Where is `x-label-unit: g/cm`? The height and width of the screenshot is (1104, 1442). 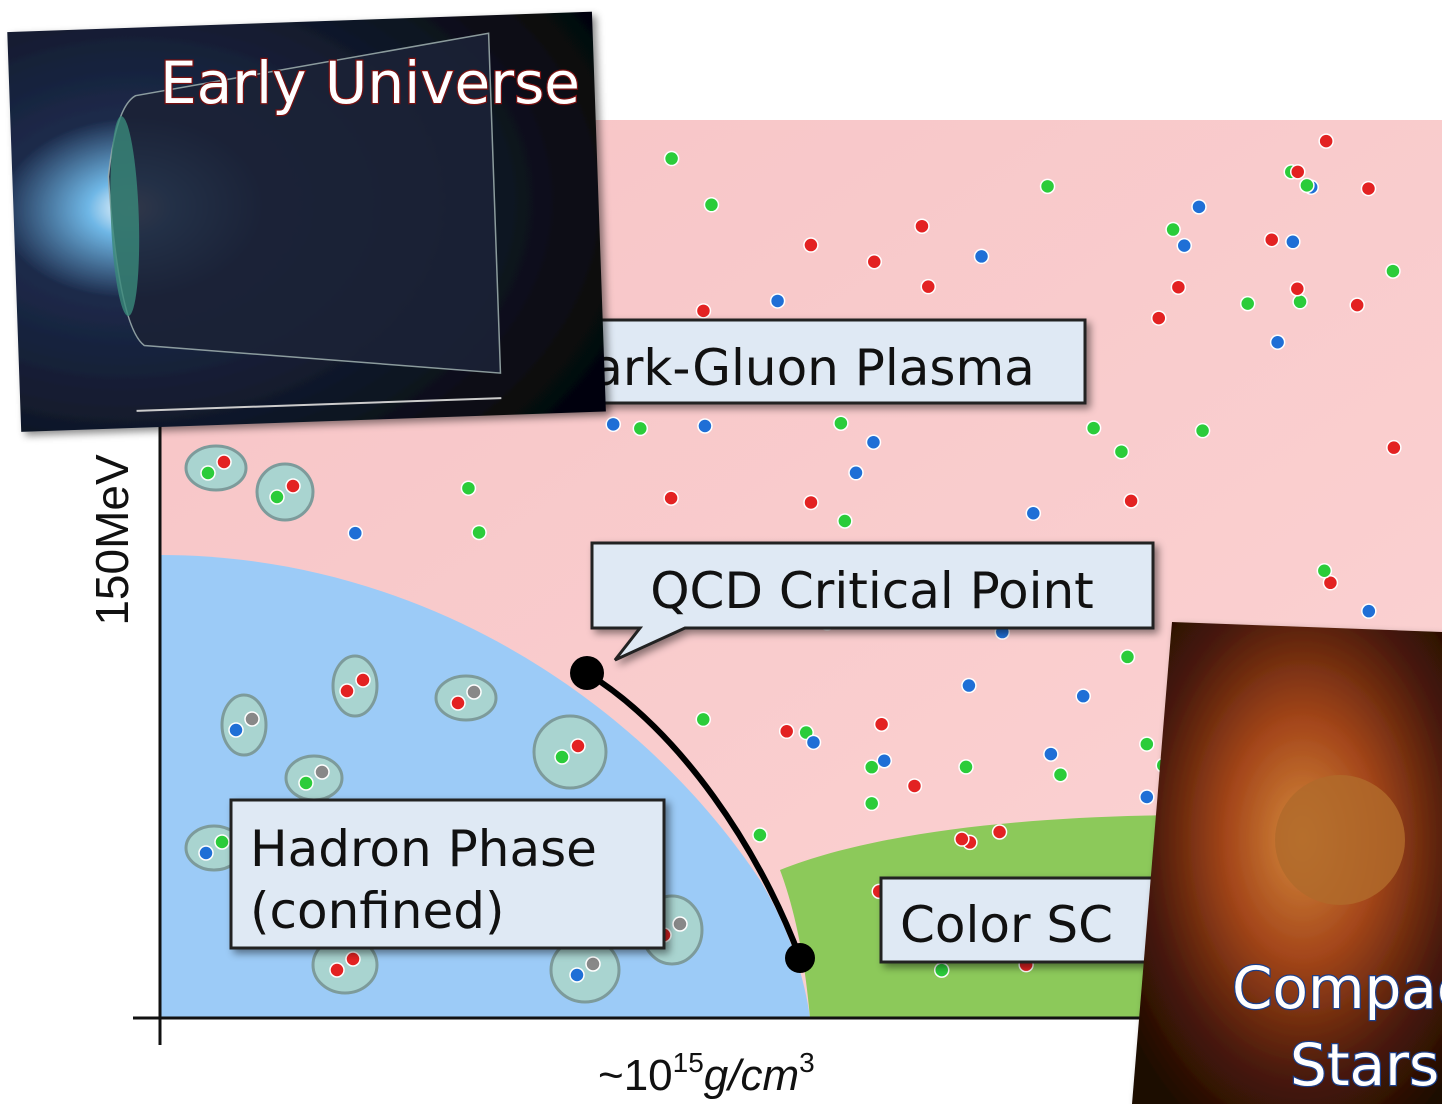
x-label-unit: g/cm is located at coordinates (751, 1075).